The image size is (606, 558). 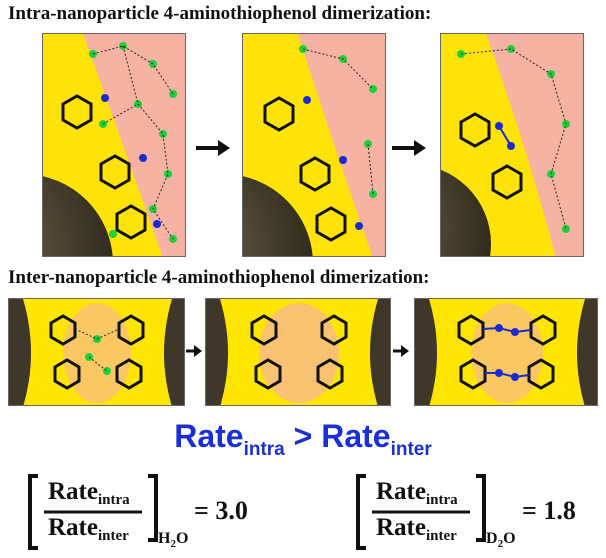 I want to click on intra-panel-1-scene, so click(x=114, y=145).